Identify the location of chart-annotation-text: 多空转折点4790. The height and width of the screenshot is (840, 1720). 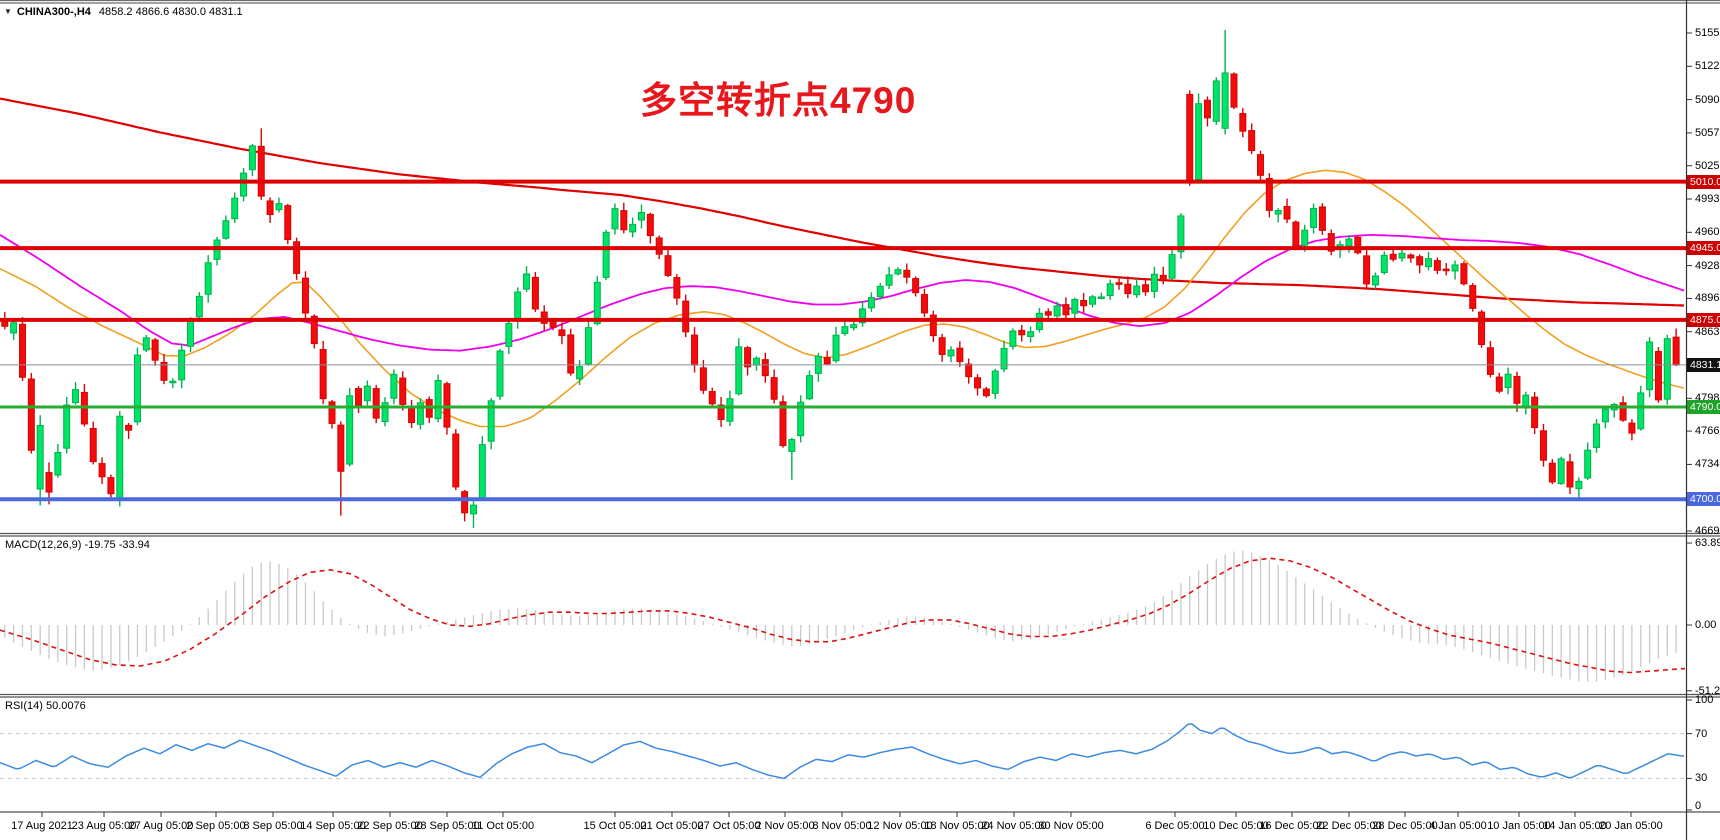
(778, 100).